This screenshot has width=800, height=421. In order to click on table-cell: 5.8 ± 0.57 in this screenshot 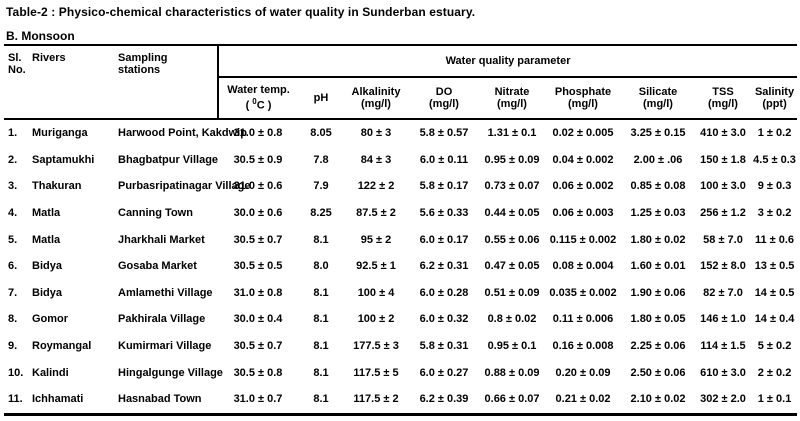, I will do `click(444, 133)`.